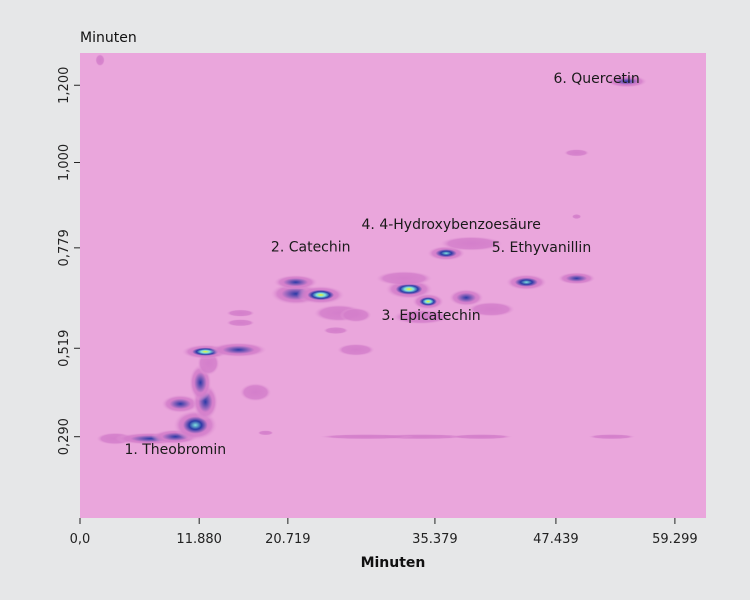 Image resolution: width=750 pixels, height=600 pixels. Describe the element at coordinates (596, 79) in the screenshot. I see `peak-annotation: 6. Quercetin` at that location.